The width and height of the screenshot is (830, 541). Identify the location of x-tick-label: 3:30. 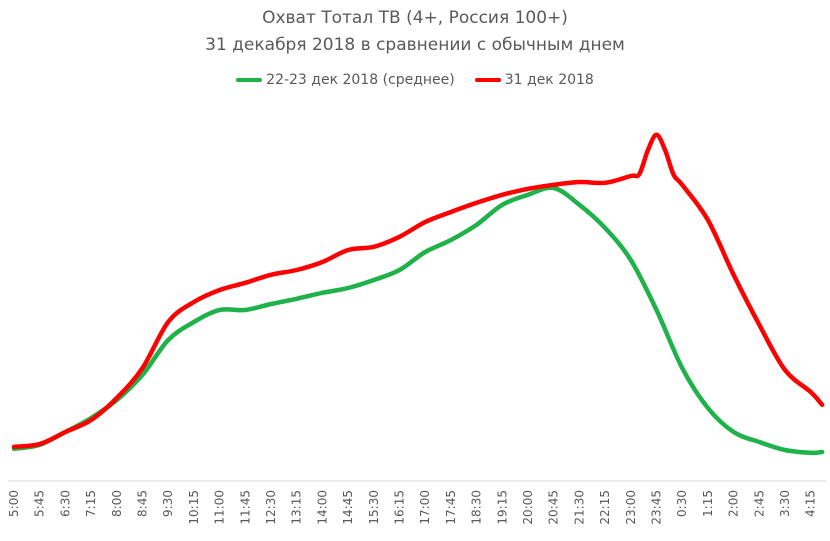
(785, 503).